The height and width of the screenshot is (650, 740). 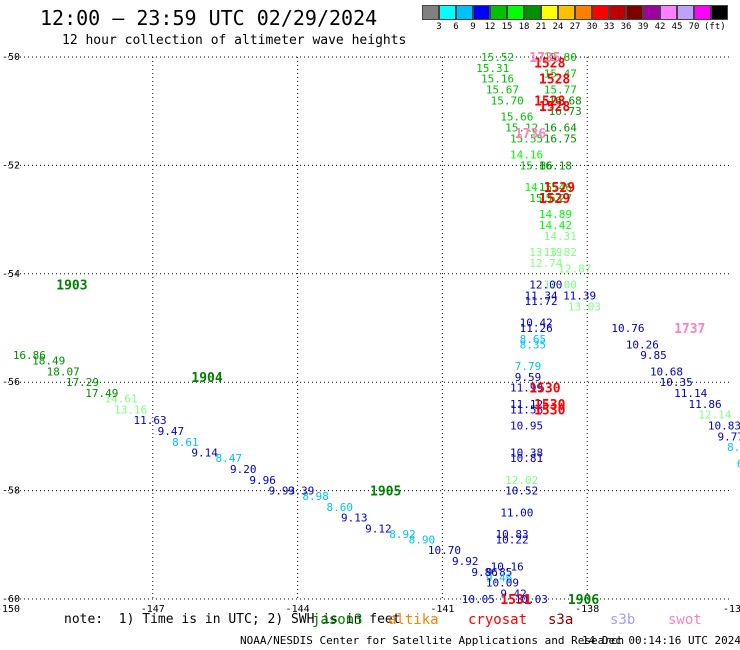 I want to click on color-scale-label: 6, so click(x=456, y=27).